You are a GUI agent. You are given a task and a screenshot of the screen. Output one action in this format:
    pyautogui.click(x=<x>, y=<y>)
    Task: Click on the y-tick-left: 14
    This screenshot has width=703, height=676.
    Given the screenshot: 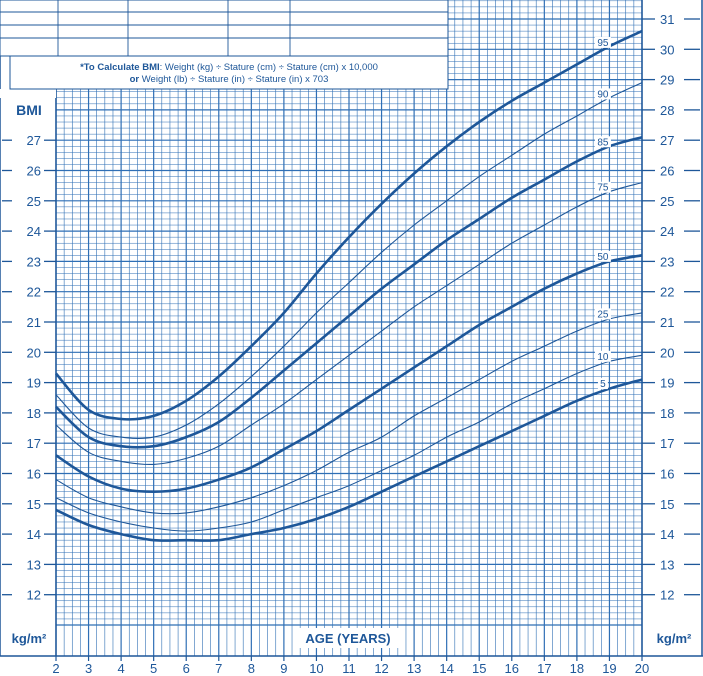 What is the action you would take?
    pyautogui.click(x=34, y=534)
    